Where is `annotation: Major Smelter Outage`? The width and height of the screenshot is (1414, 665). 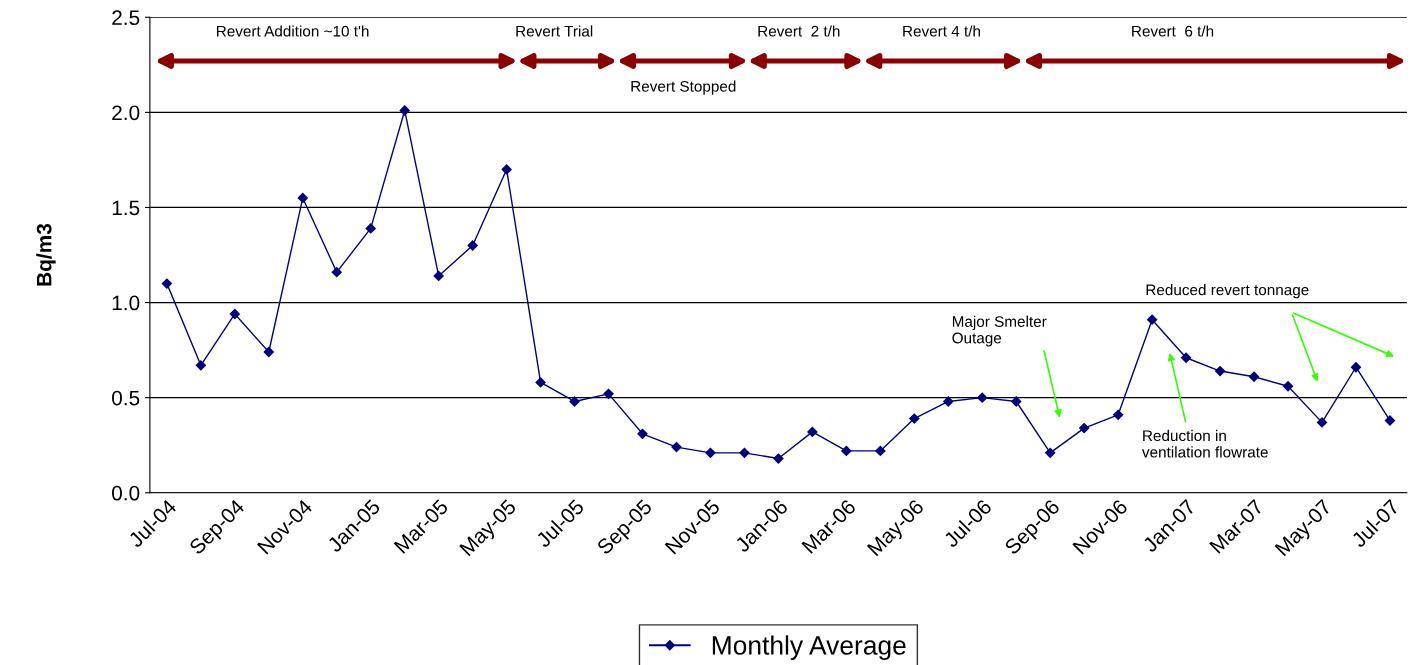 annotation: Major Smelter Outage is located at coordinates (999, 331).